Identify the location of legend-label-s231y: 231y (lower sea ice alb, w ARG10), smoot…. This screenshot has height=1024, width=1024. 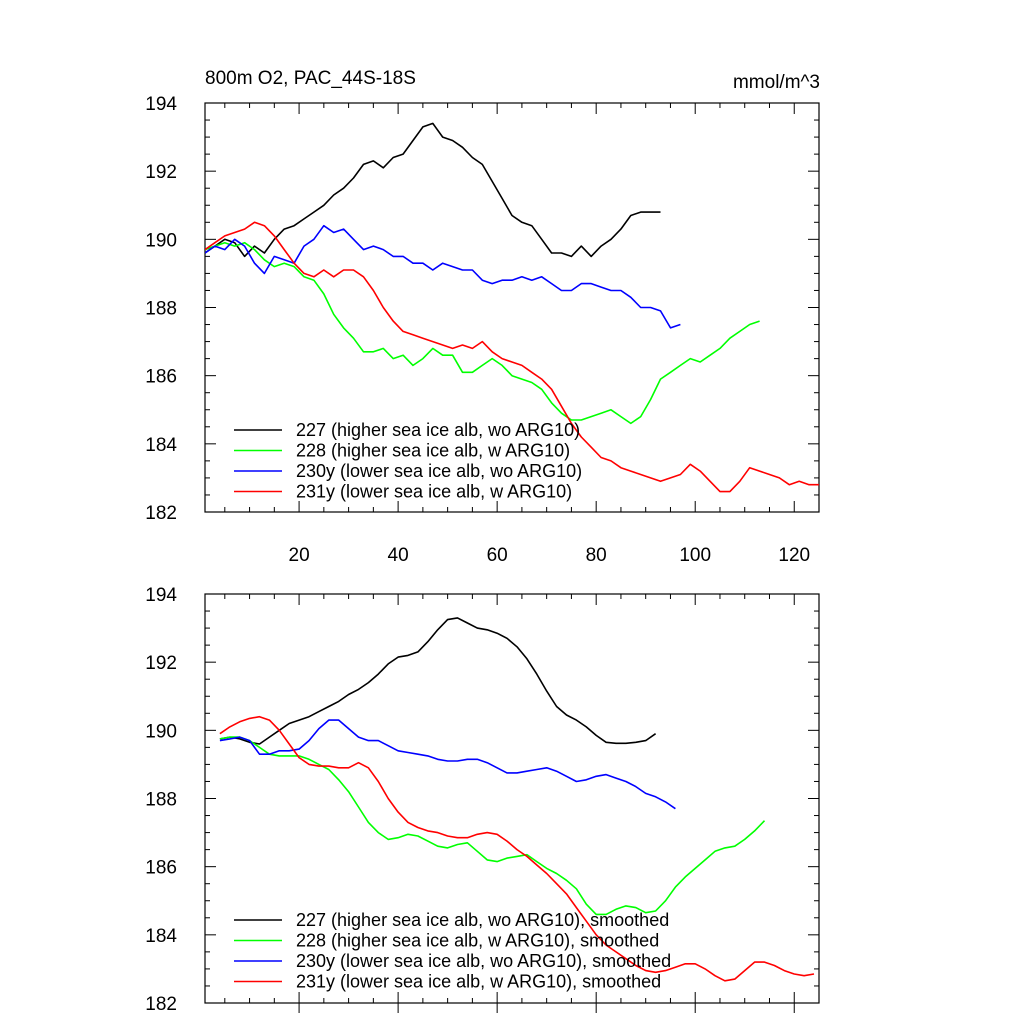
(478, 982).